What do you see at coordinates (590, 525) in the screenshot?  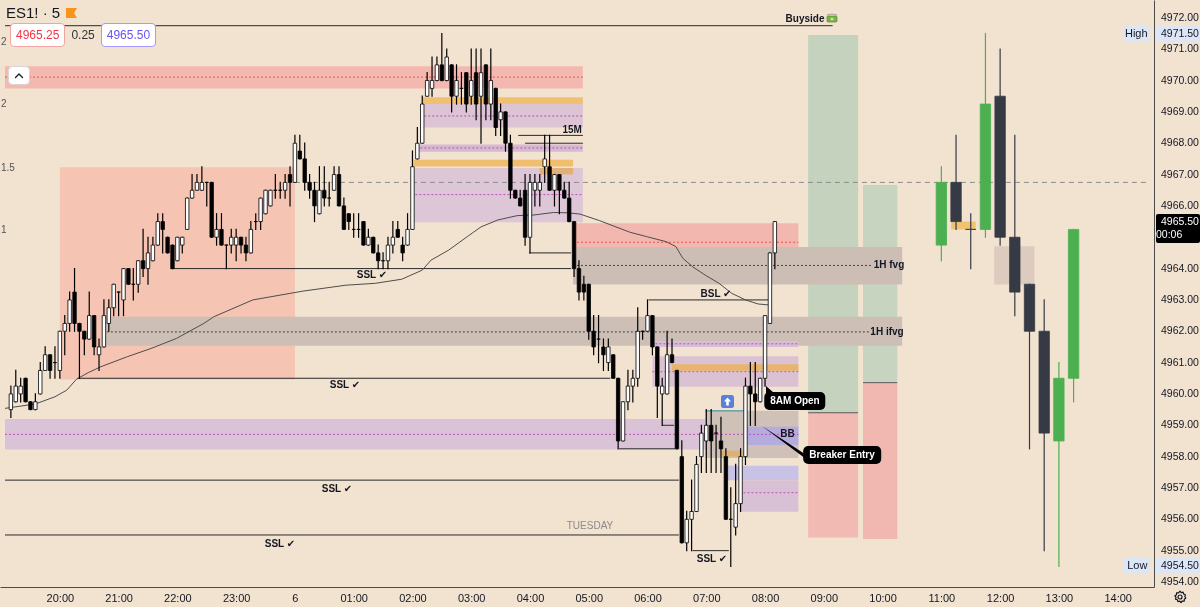 I see `annotation: TUESDAY` at bounding box center [590, 525].